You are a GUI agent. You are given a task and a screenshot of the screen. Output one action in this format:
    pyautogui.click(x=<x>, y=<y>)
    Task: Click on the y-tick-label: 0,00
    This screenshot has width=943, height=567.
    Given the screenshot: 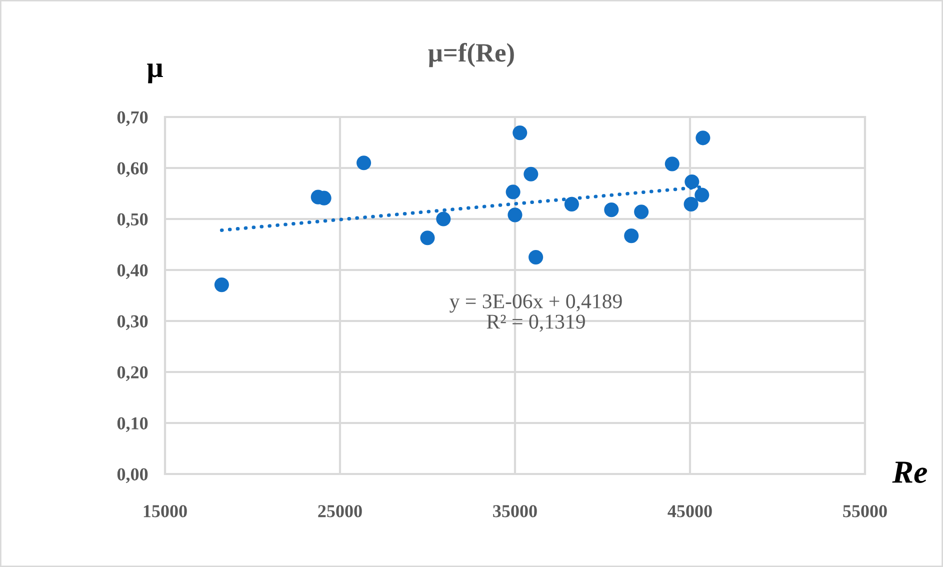 What is the action you would take?
    pyautogui.click(x=132, y=476)
    